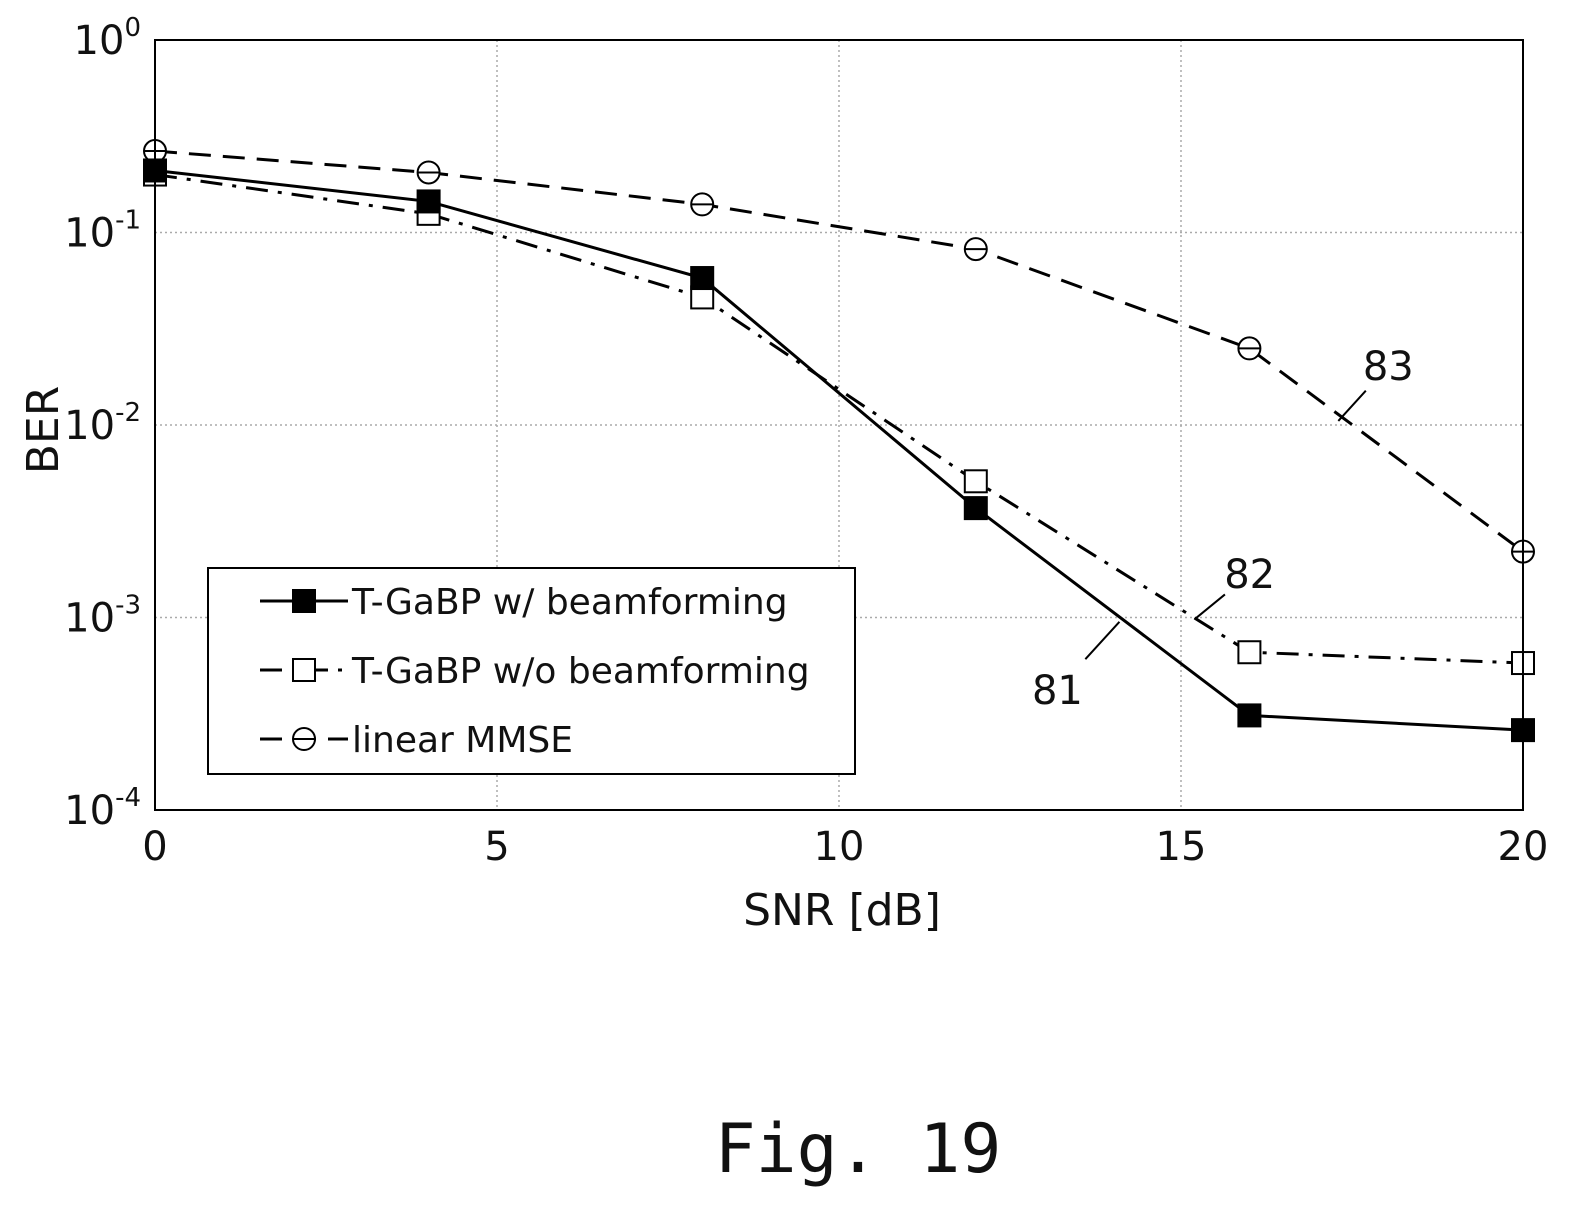 The image size is (1584, 1213). I want to click on y-tick-labels: 10⁰ 10⁻¹ 10⁻² 10⁻³ 10⁻⁴, so click(102, 423).